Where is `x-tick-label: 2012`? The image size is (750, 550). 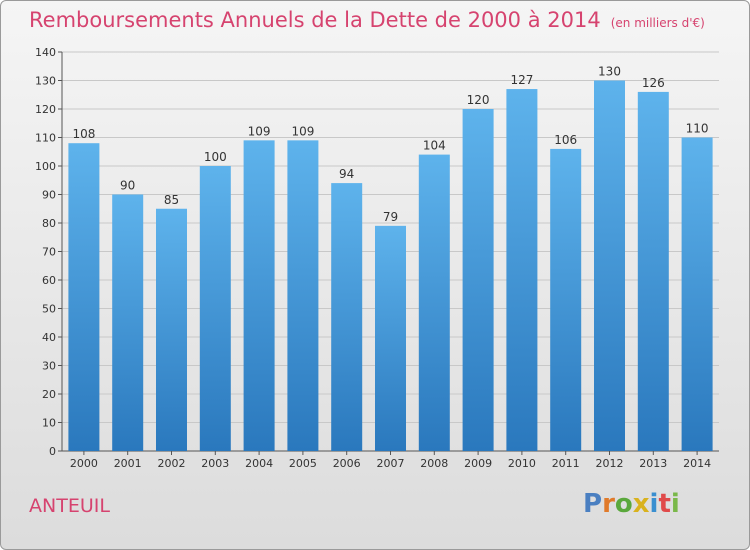 x-tick-label: 2012 is located at coordinates (610, 463).